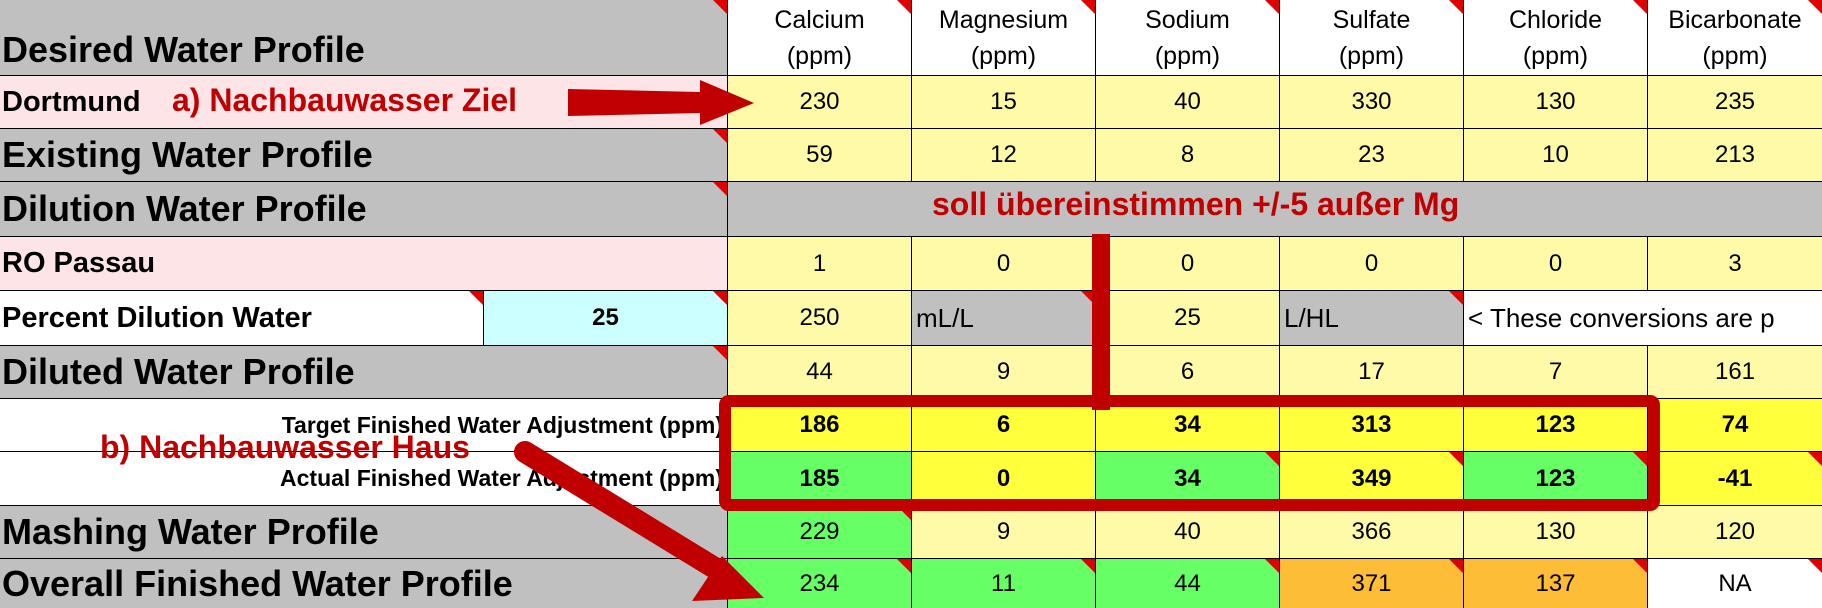 Image resolution: width=1822 pixels, height=608 pixels. I want to click on overall-bicarbonate: NA, so click(1735, 583).